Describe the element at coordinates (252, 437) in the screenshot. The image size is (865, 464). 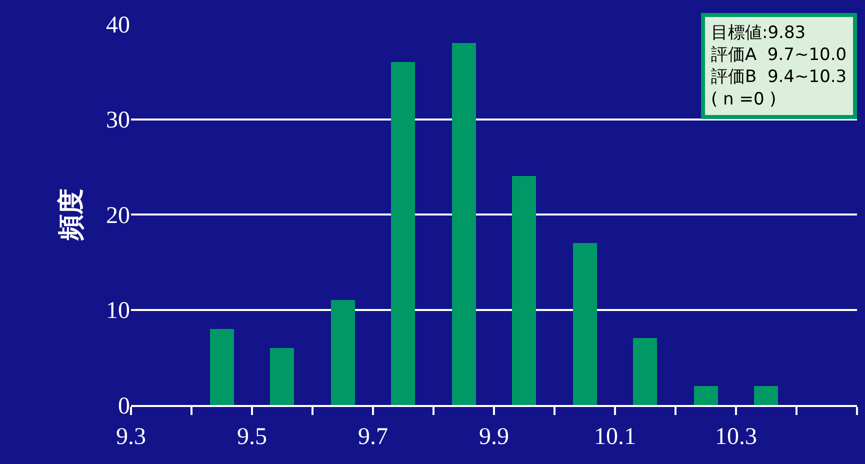
I see `x-tick-label: 9.5` at that location.